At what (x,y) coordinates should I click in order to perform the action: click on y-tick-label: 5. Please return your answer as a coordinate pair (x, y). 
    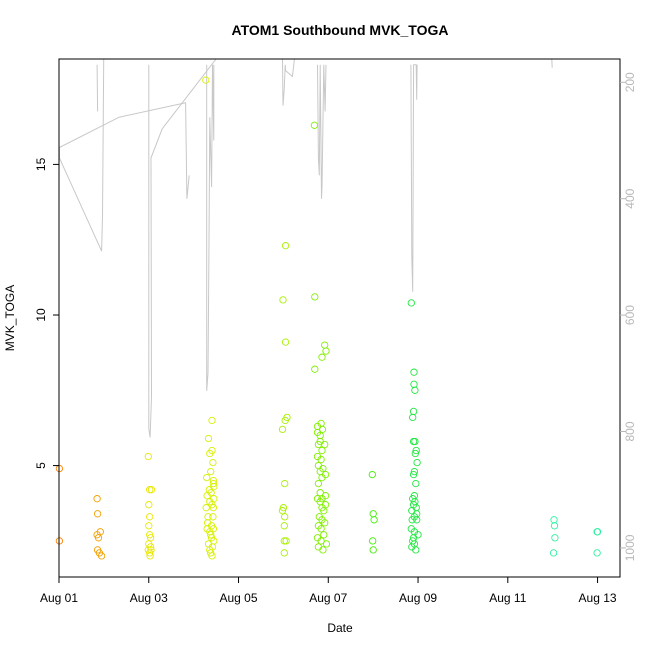
    Looking at the image, I should click on (41, 465).